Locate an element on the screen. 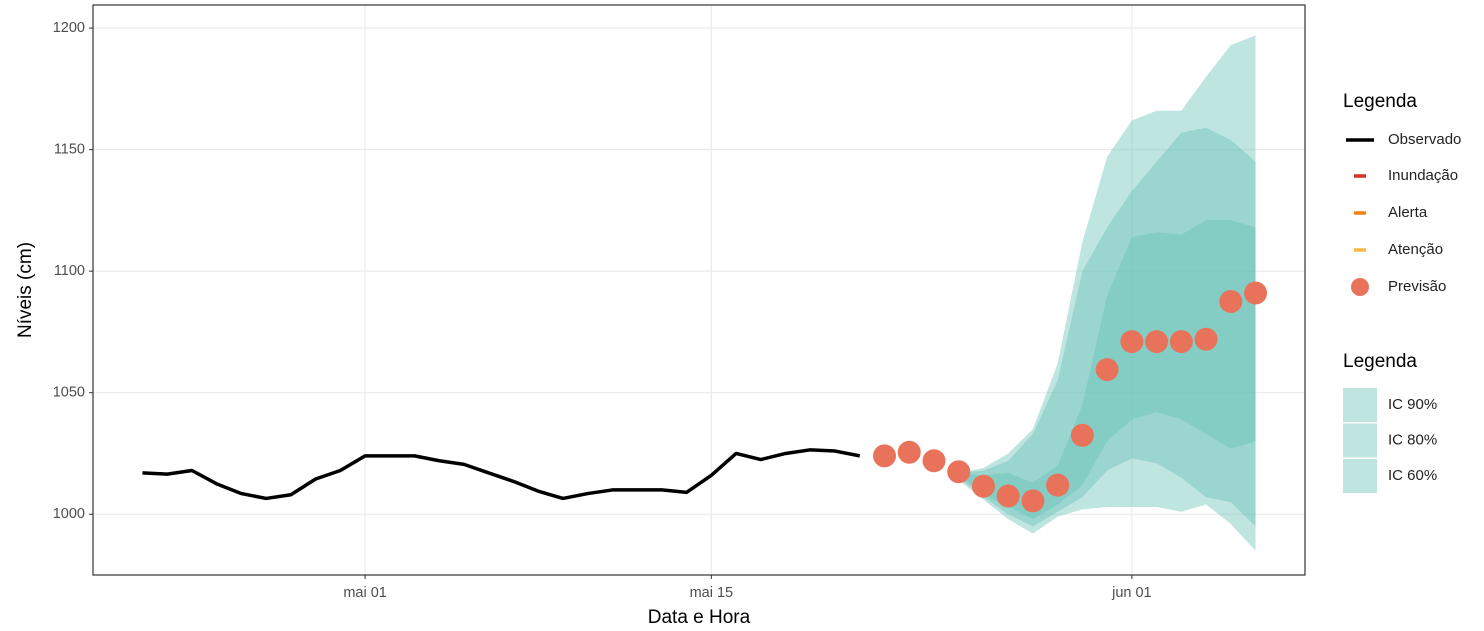 The width and height of the screenshot is (1484, 631). y-tick-label: 1000 is located at coordinates (69, 514).